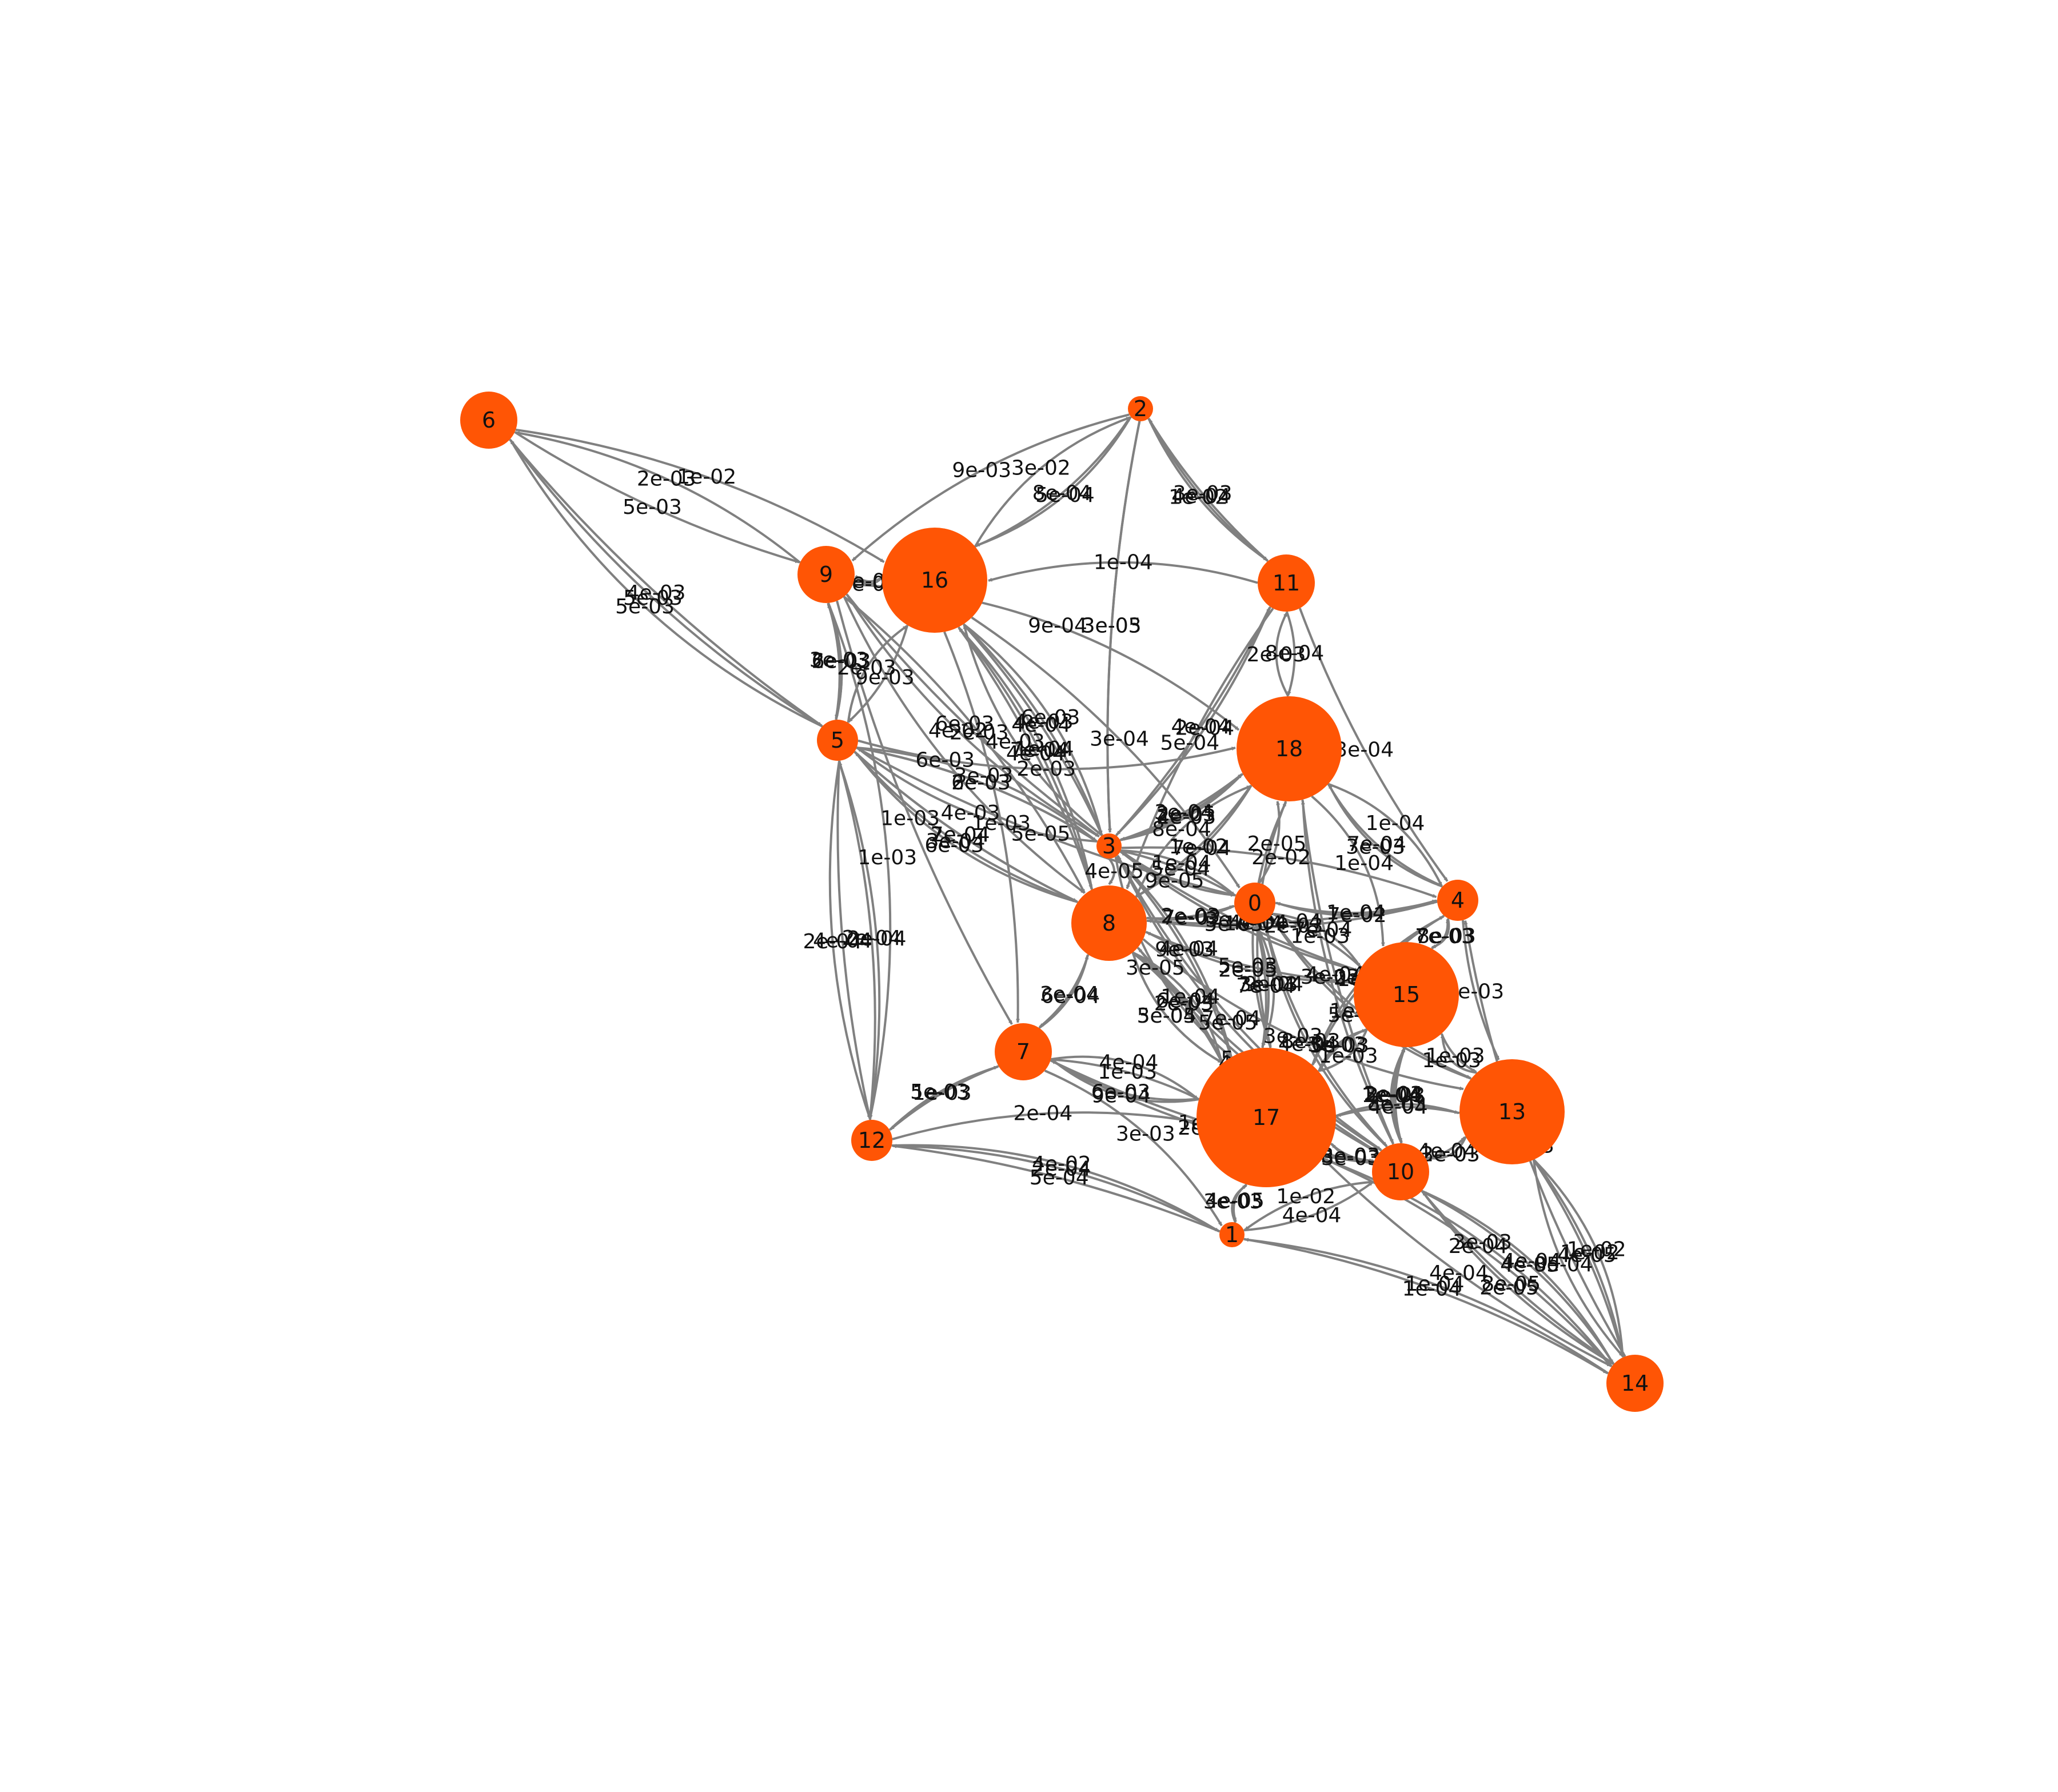  I want to click on edge-weight-label-2-to-11: 1e-02, so click(1198, 497).